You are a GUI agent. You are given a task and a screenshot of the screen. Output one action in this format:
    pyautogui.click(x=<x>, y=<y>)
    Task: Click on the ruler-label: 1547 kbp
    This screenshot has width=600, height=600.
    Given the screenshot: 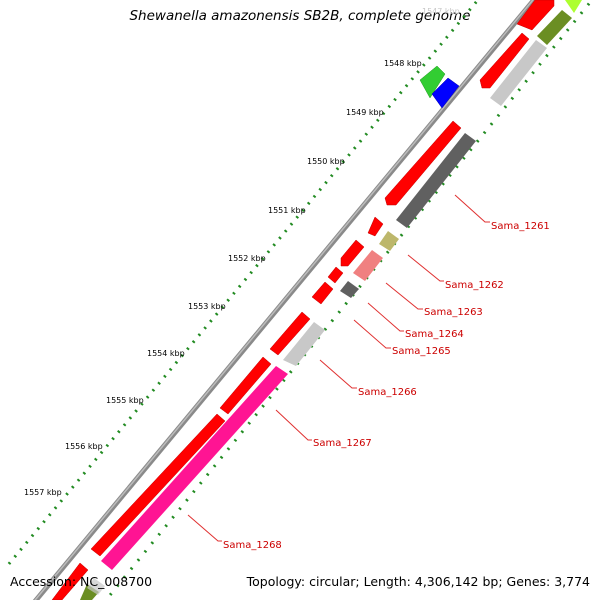 What is the action you would take?
    pyautogui.click(x=441, y=11)
    